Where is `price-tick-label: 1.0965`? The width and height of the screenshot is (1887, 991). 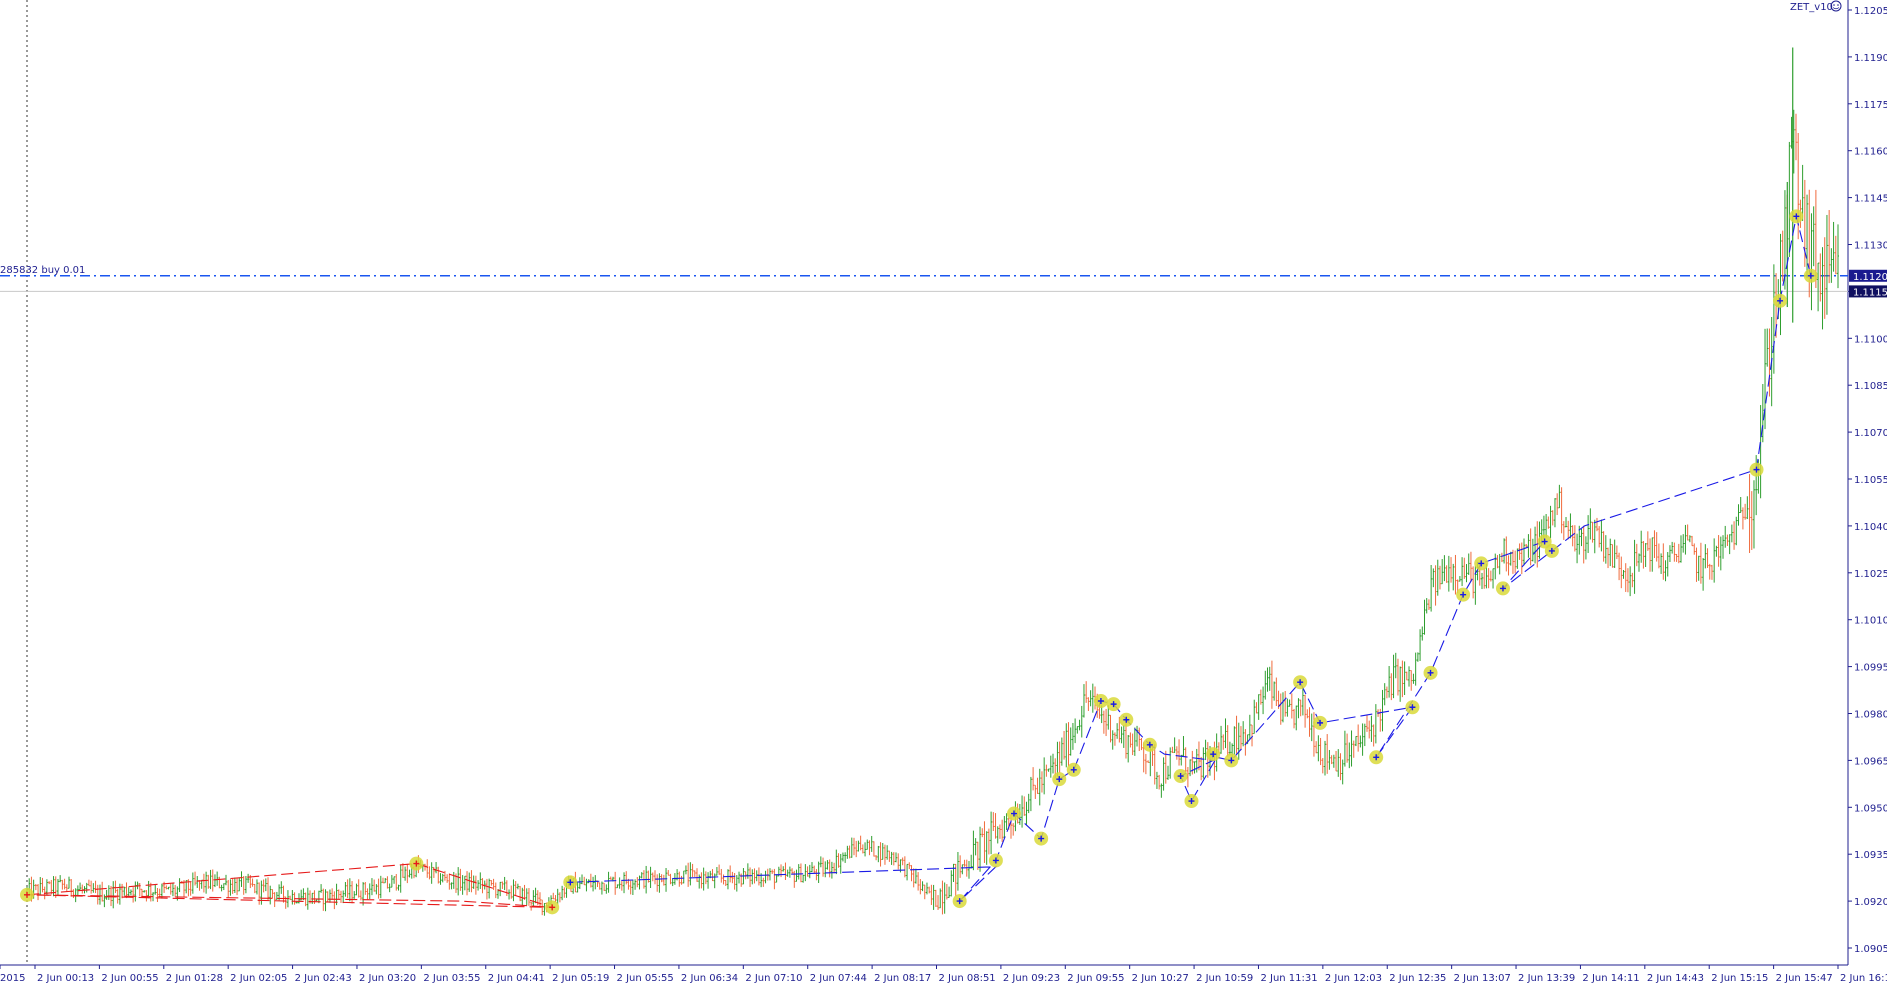 price-tick-label: 1.0965 is located at coordinates (1870, 761).